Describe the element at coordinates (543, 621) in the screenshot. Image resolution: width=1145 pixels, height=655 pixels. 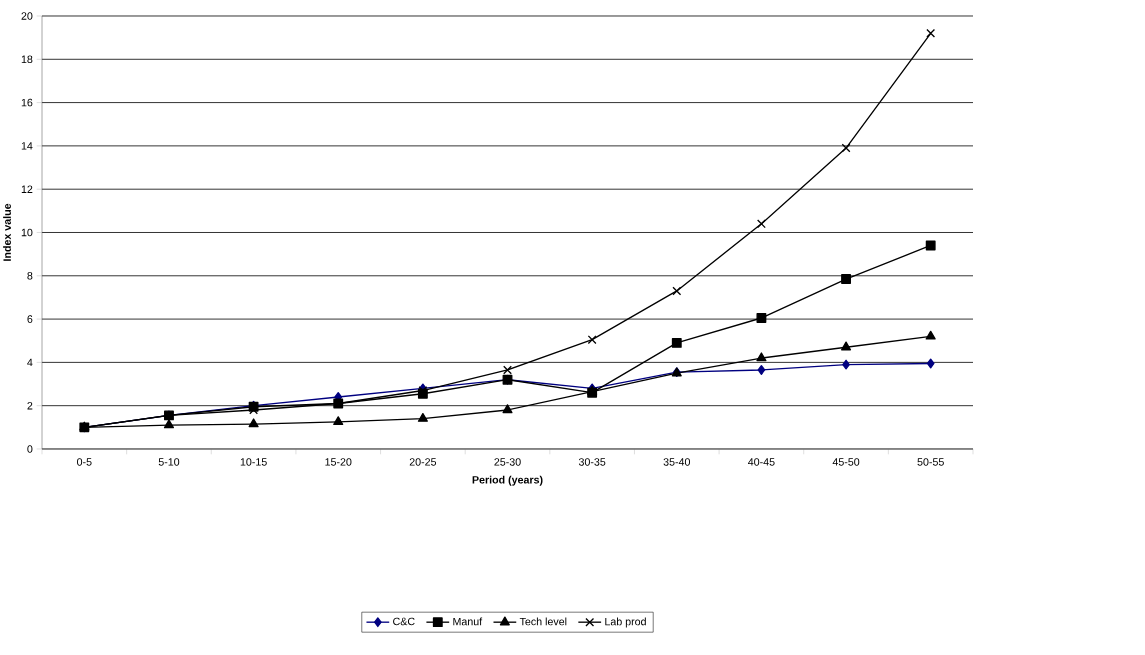
I see `legend-label: Tech level` at that location.